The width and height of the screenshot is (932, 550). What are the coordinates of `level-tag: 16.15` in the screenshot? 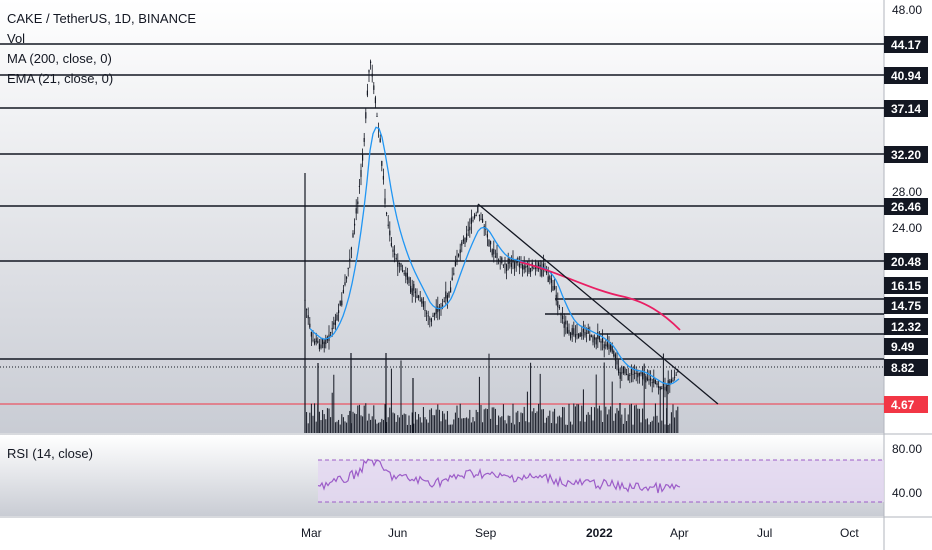 It's located at (906, 285).